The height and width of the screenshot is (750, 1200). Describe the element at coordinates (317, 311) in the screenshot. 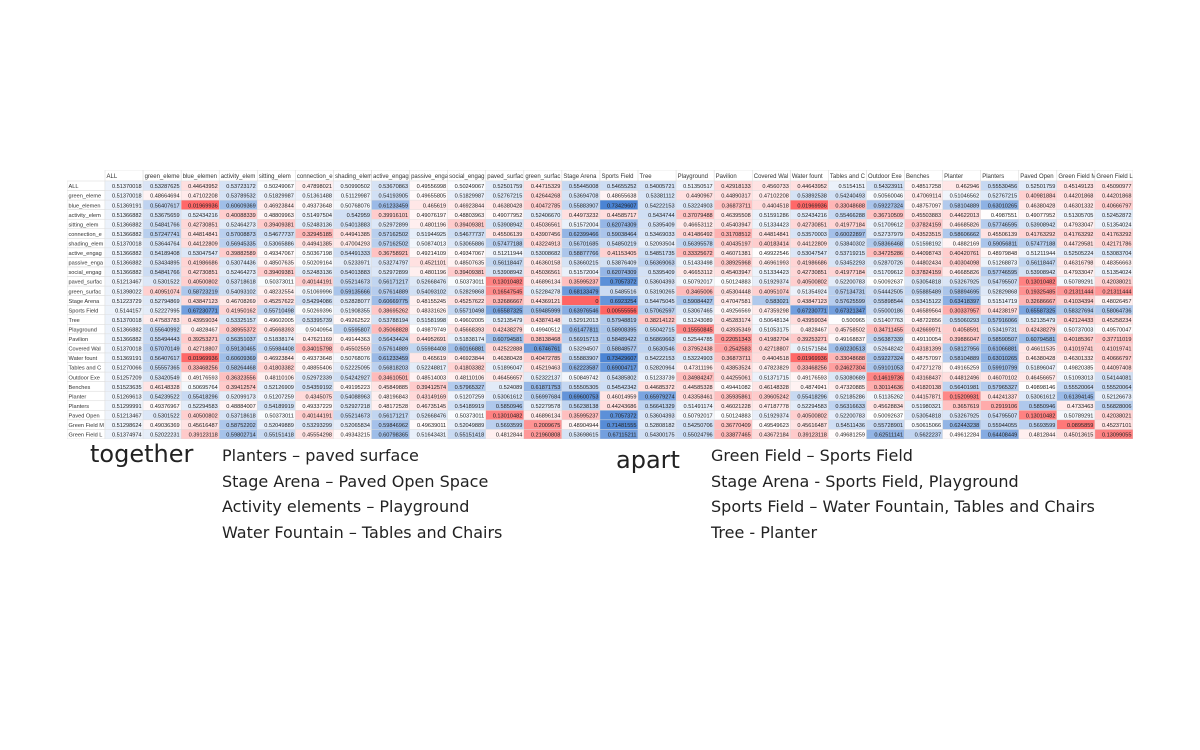

I see `heatmap-cell-value: 0.50269396` at that location.